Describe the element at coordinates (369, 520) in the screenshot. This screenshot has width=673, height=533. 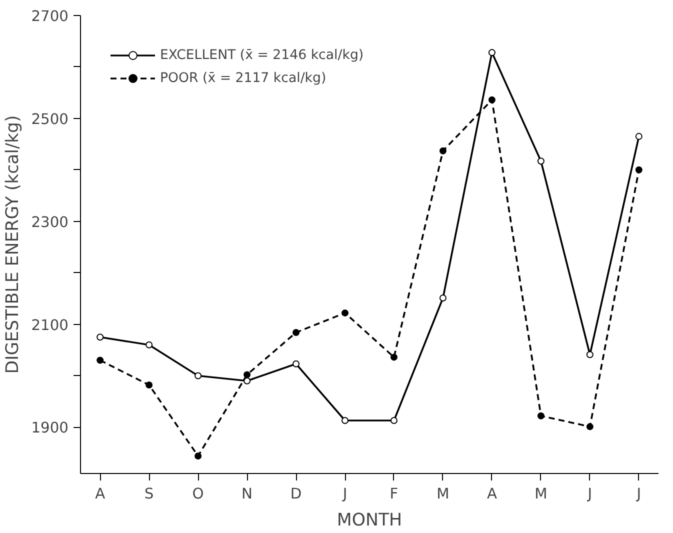
I see `x-axis-title: MONTH` at that location.